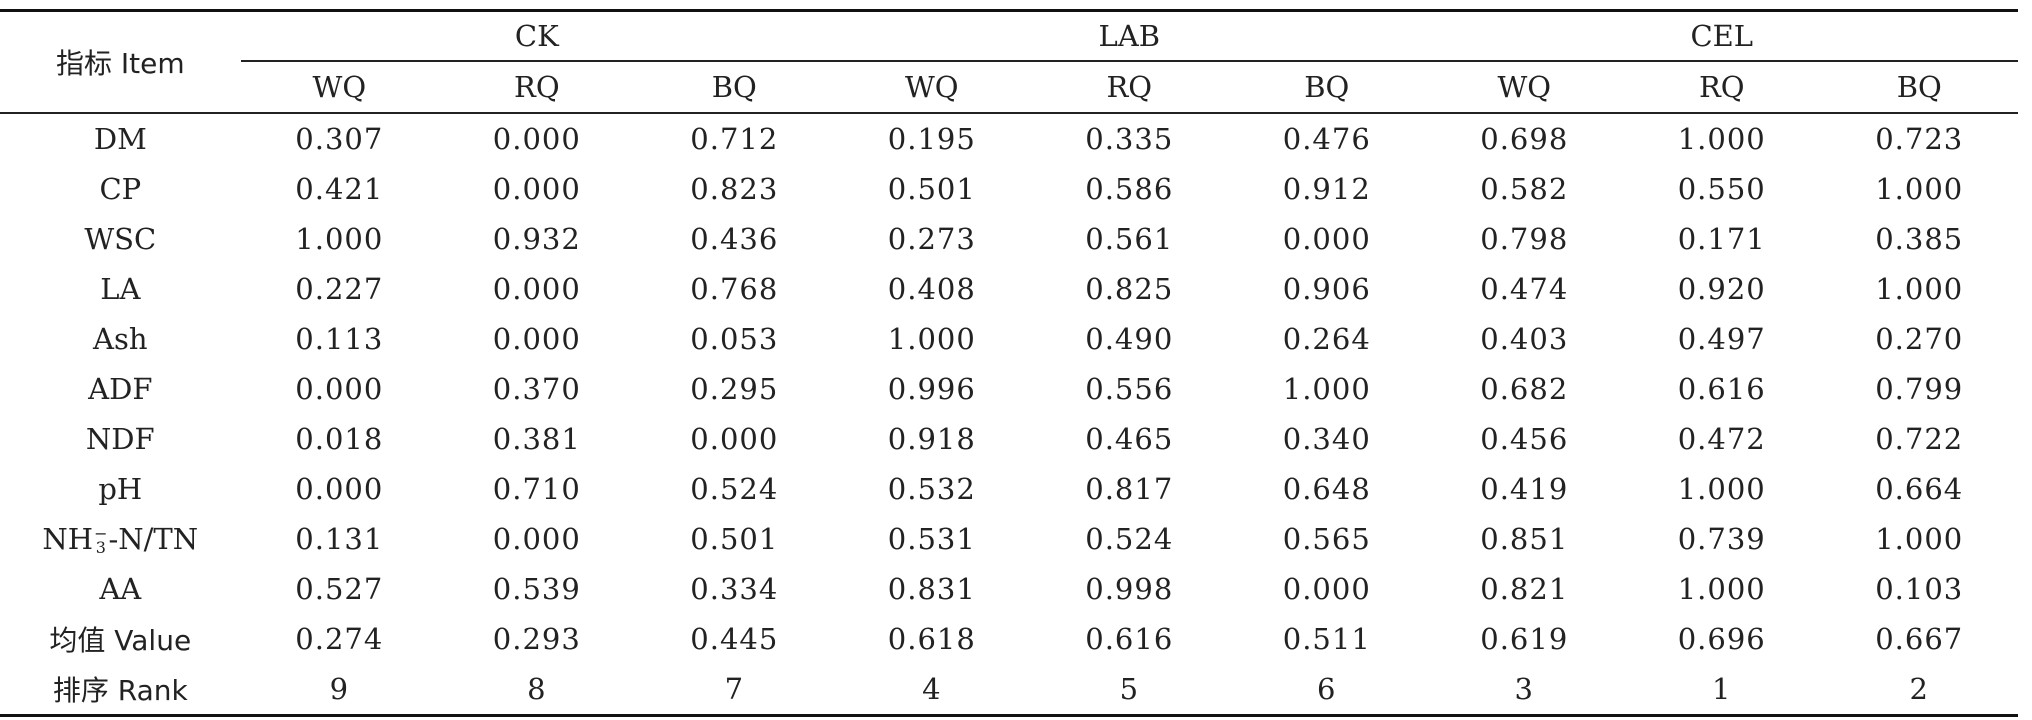  Describe the element at coordinates (339, 539) in the screenshot. I see `table-cell: 0.131` at that location.